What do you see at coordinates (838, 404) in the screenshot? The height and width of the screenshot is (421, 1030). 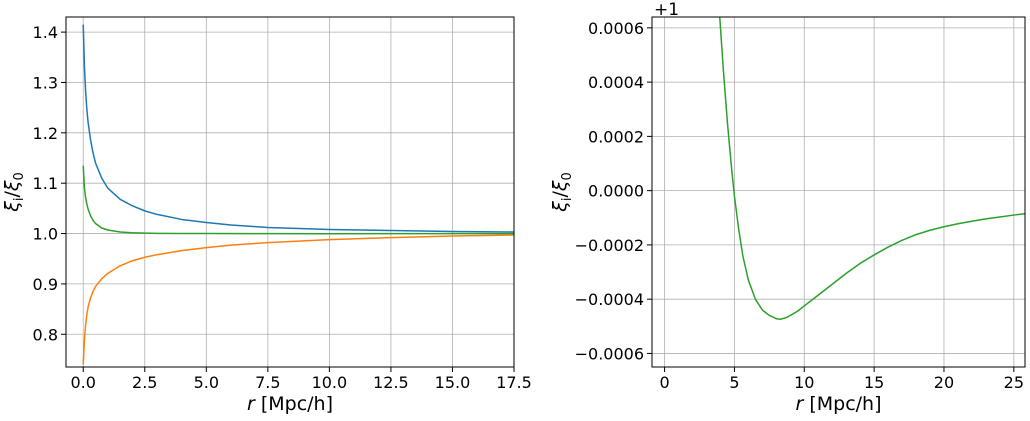 I see `right-x-axis-label: r [Mpc/h]` at bounding box center [838, 404].